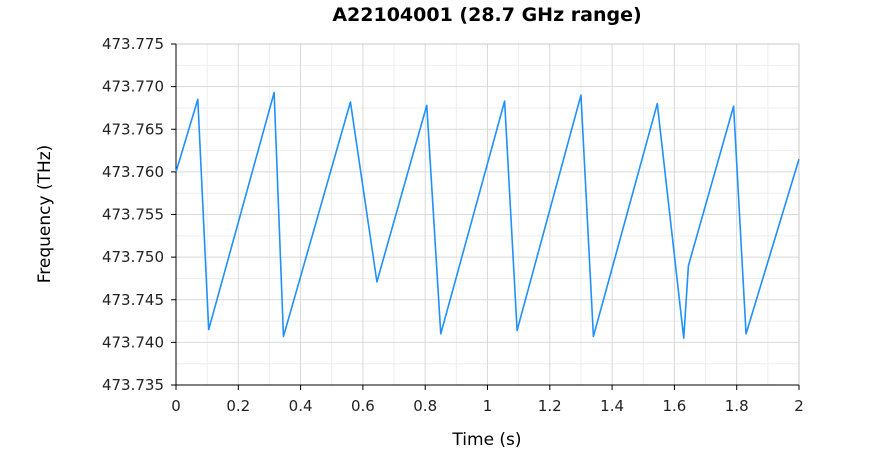  I want to click on y-tick-label: 473.735, so click(133, 385).